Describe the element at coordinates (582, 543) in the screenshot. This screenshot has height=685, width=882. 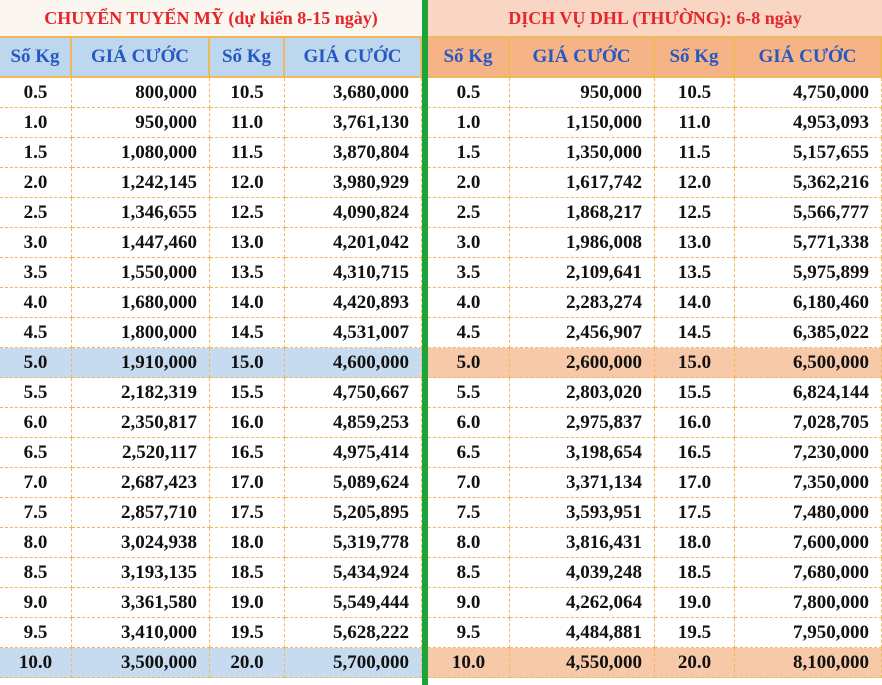
I see `price-cell: 3,816,431` at that location.